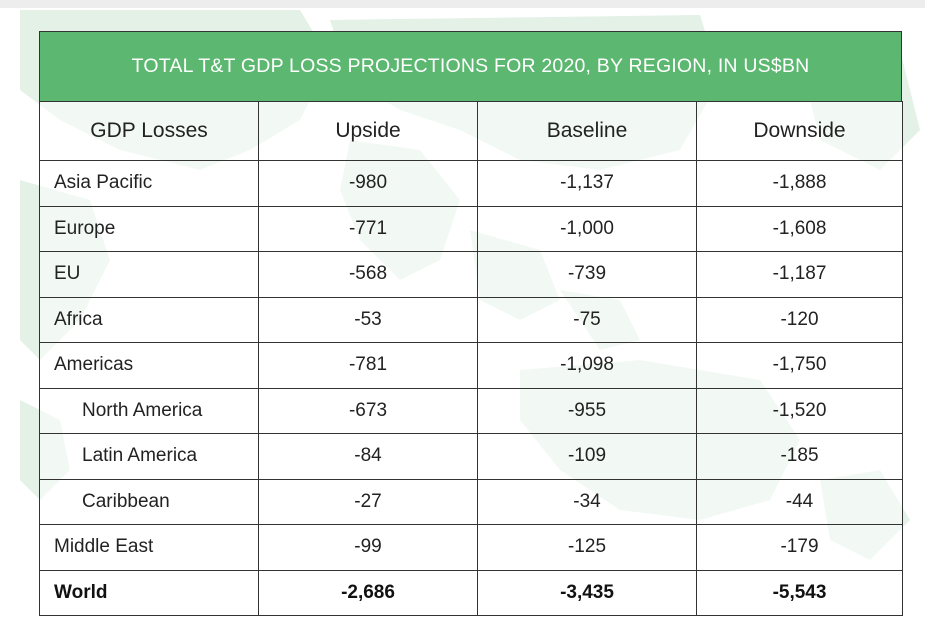  What do you see at coordinates (462, 4) in the screenshot?
I see `top-strip` at bounding box center [462, 4].